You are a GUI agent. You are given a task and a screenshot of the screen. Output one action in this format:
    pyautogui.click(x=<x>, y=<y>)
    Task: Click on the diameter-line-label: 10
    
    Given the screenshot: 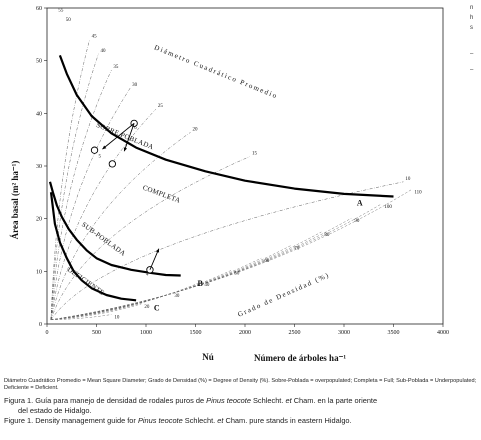 What is the action you would take?
    pyautogui.click(x=408, y=179)
    